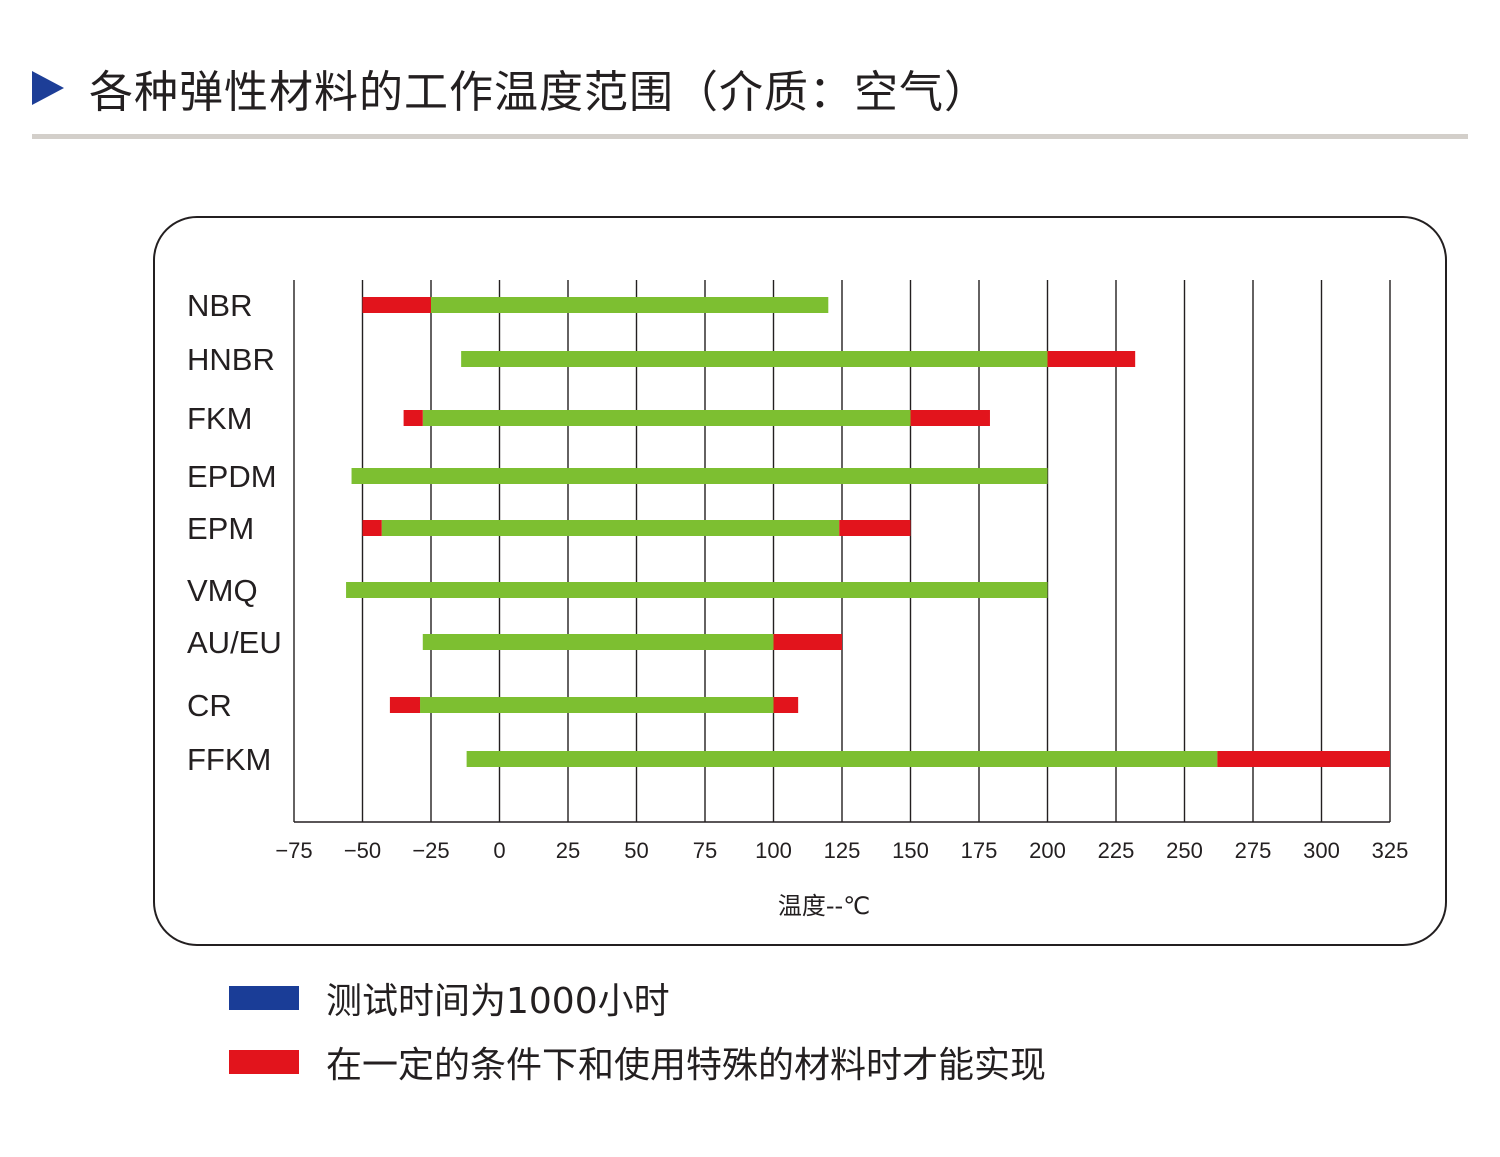  What do you see at coordinates (824, 906) in the screenshot?
I see `x-axis-label: 温度--℃` at bounding box center [824, 906].